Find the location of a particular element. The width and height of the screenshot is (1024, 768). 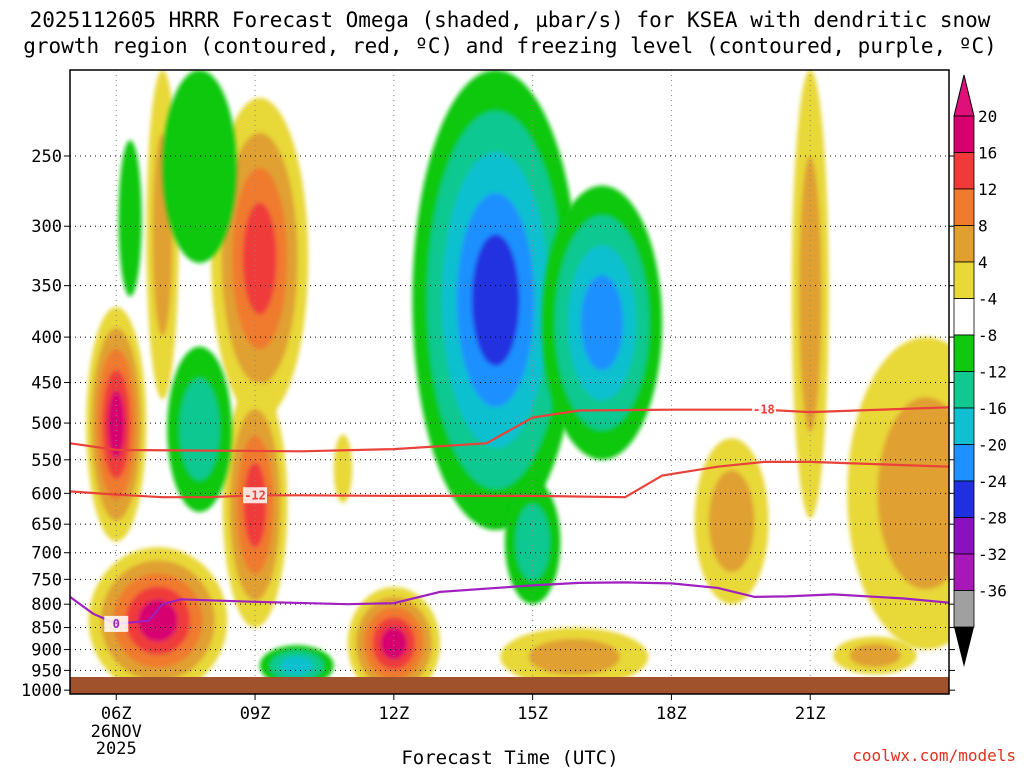

x-tick-sublabel: 26NOV is located at coordinates (116, 732).